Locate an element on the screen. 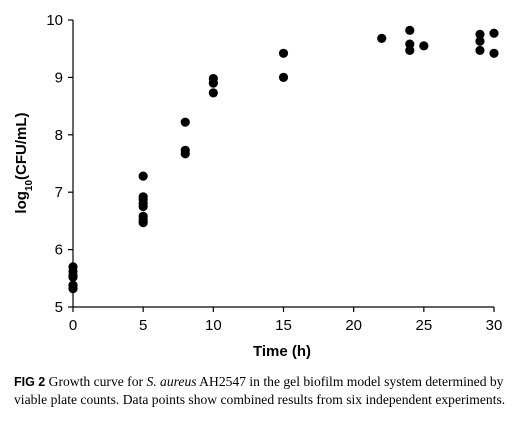 The width and height of the screenshot is (524, 444). y-tick-label: 10 is located at coordinates (54, 20).